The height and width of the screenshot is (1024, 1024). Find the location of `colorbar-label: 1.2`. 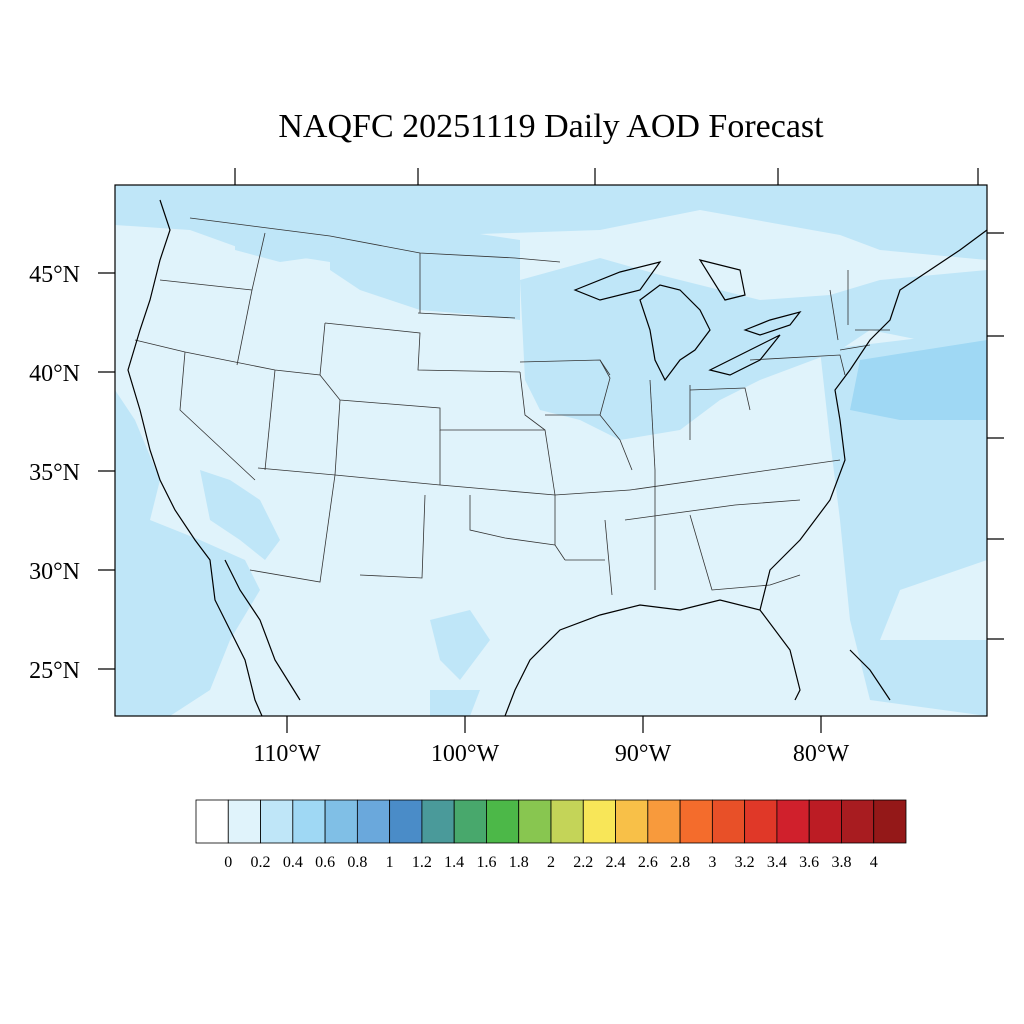

colorbar-label: 1.2 is located at coordinates (422, 862).